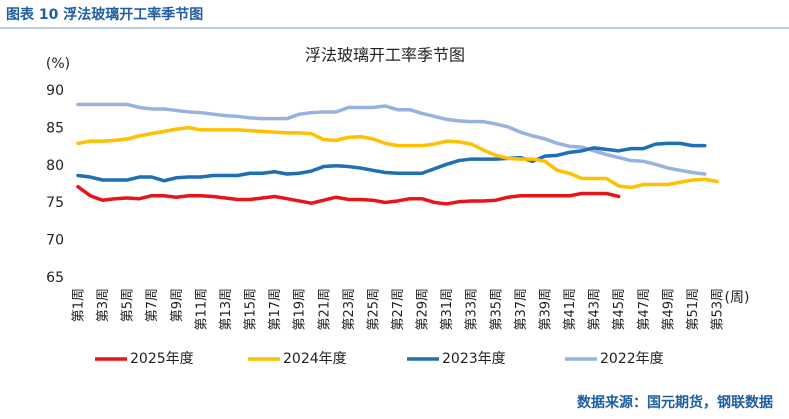  I want to click on y-tick-label: 70, so click(55, 241).